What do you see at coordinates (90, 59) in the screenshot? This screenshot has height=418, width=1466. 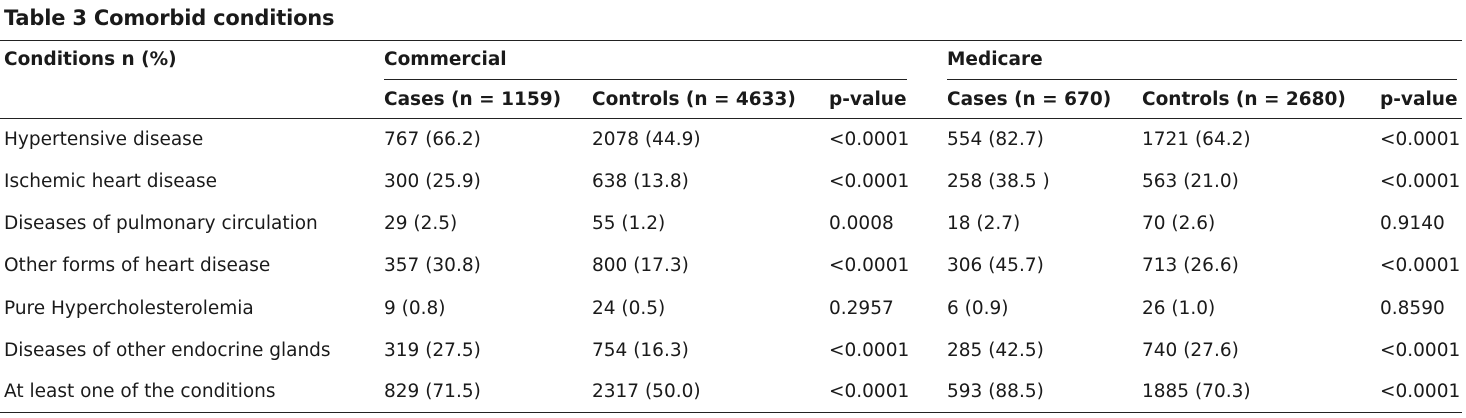 I see `header-conditions: Conditions n (%)` at bounding box center [90, 59].